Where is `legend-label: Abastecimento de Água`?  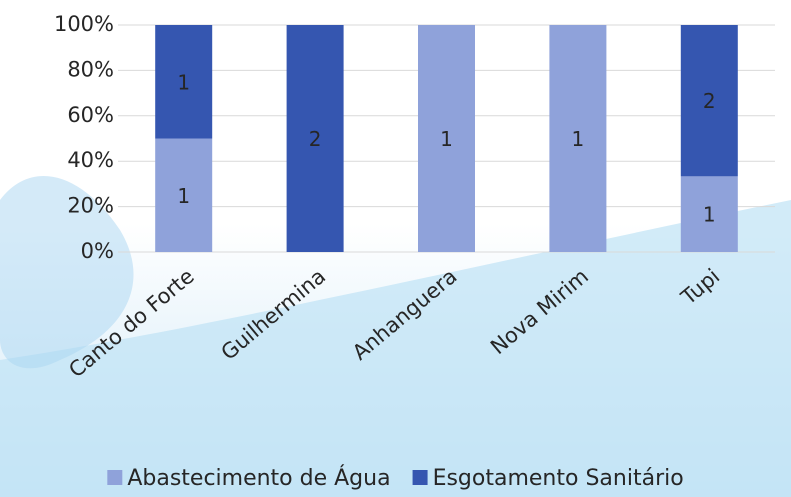 legend-label: Abastecimento de Água is located at coordinates (258, 478).